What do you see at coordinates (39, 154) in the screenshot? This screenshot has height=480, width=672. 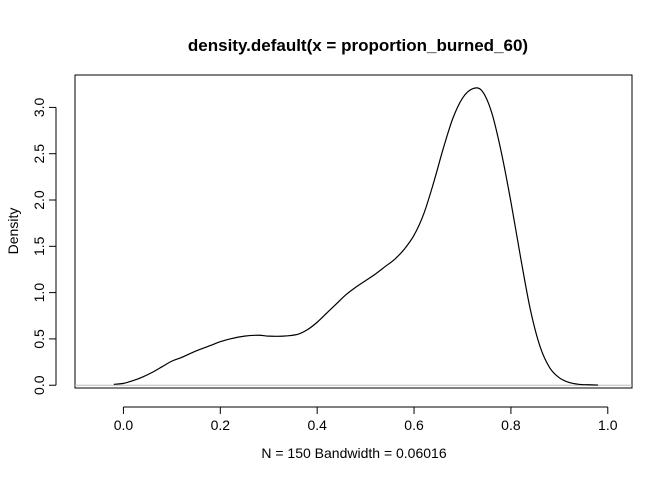 I see `y-tick-label: 2.5` at bounding box center [39, 154].